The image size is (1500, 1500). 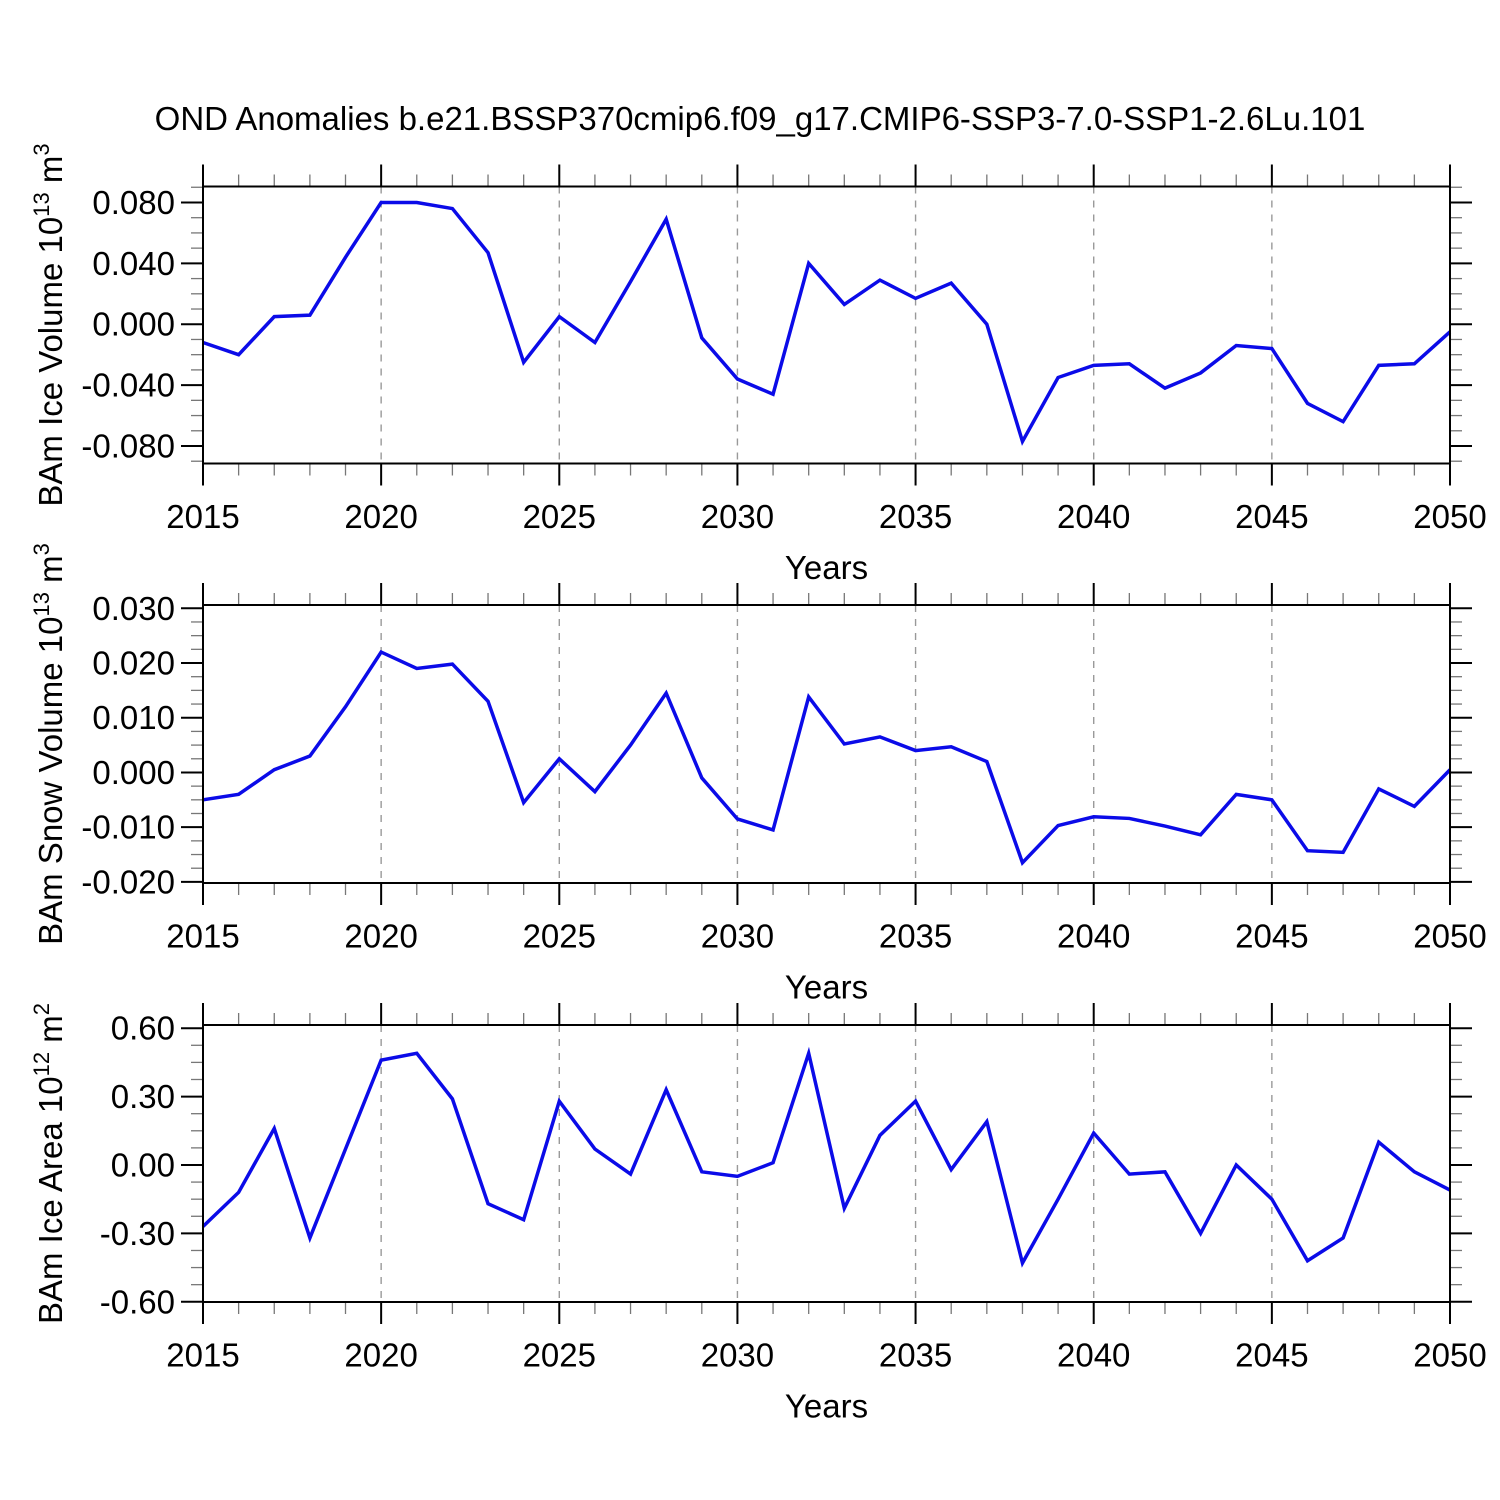 What do you see at coordinates (133, 717) in the screenshot?
I see `y-tick-label: 0.010` at bounding box center [133, 717].